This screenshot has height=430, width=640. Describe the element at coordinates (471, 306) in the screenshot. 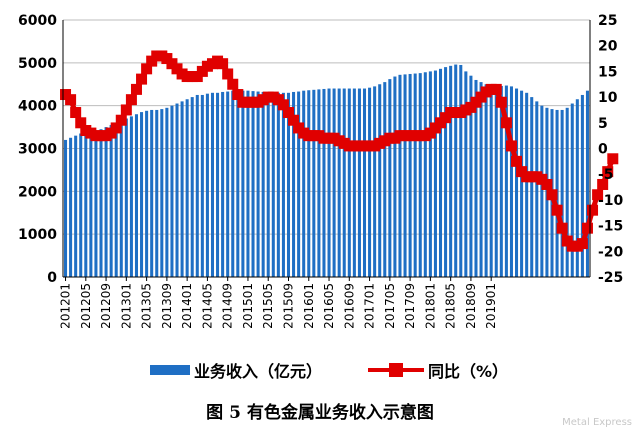

I see `x-tick-label: 201809` at that location.